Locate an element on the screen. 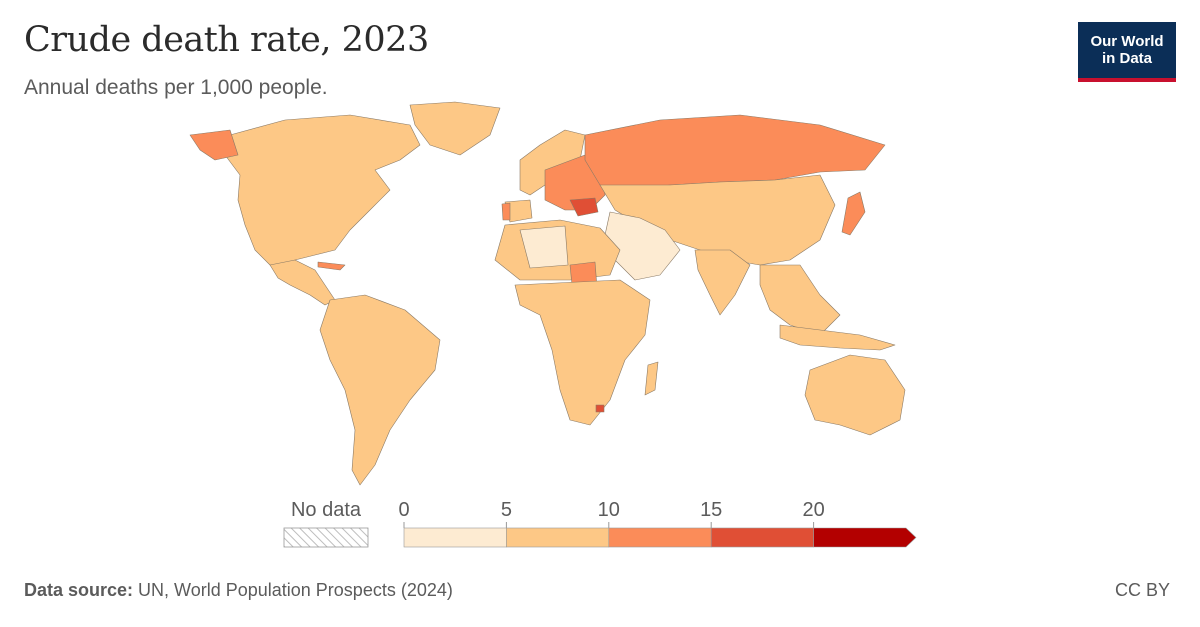 This screenshot has height=627, width=1200. logo-line-1: Our World is located at coordinates (1127, 41).